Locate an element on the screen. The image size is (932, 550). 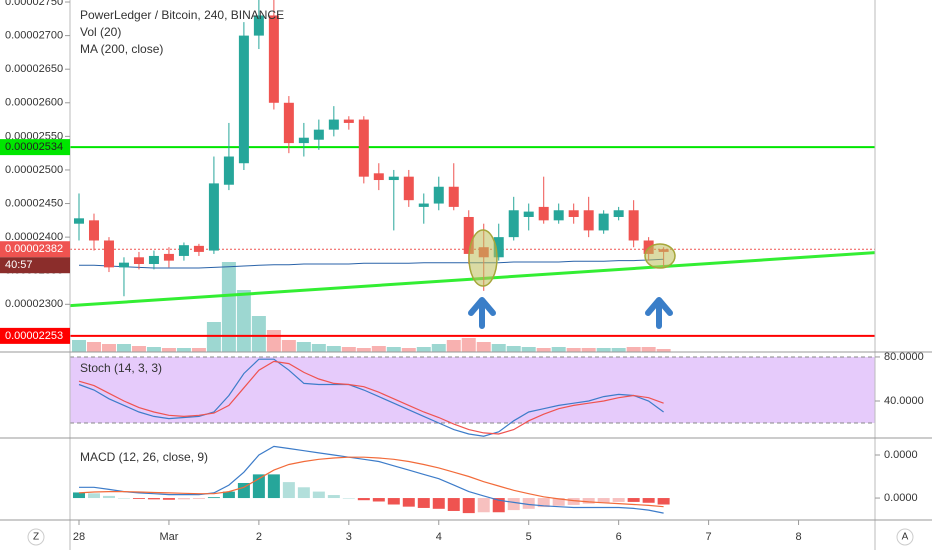
x-tick-label: 4 is located at coordinates (439, 537).